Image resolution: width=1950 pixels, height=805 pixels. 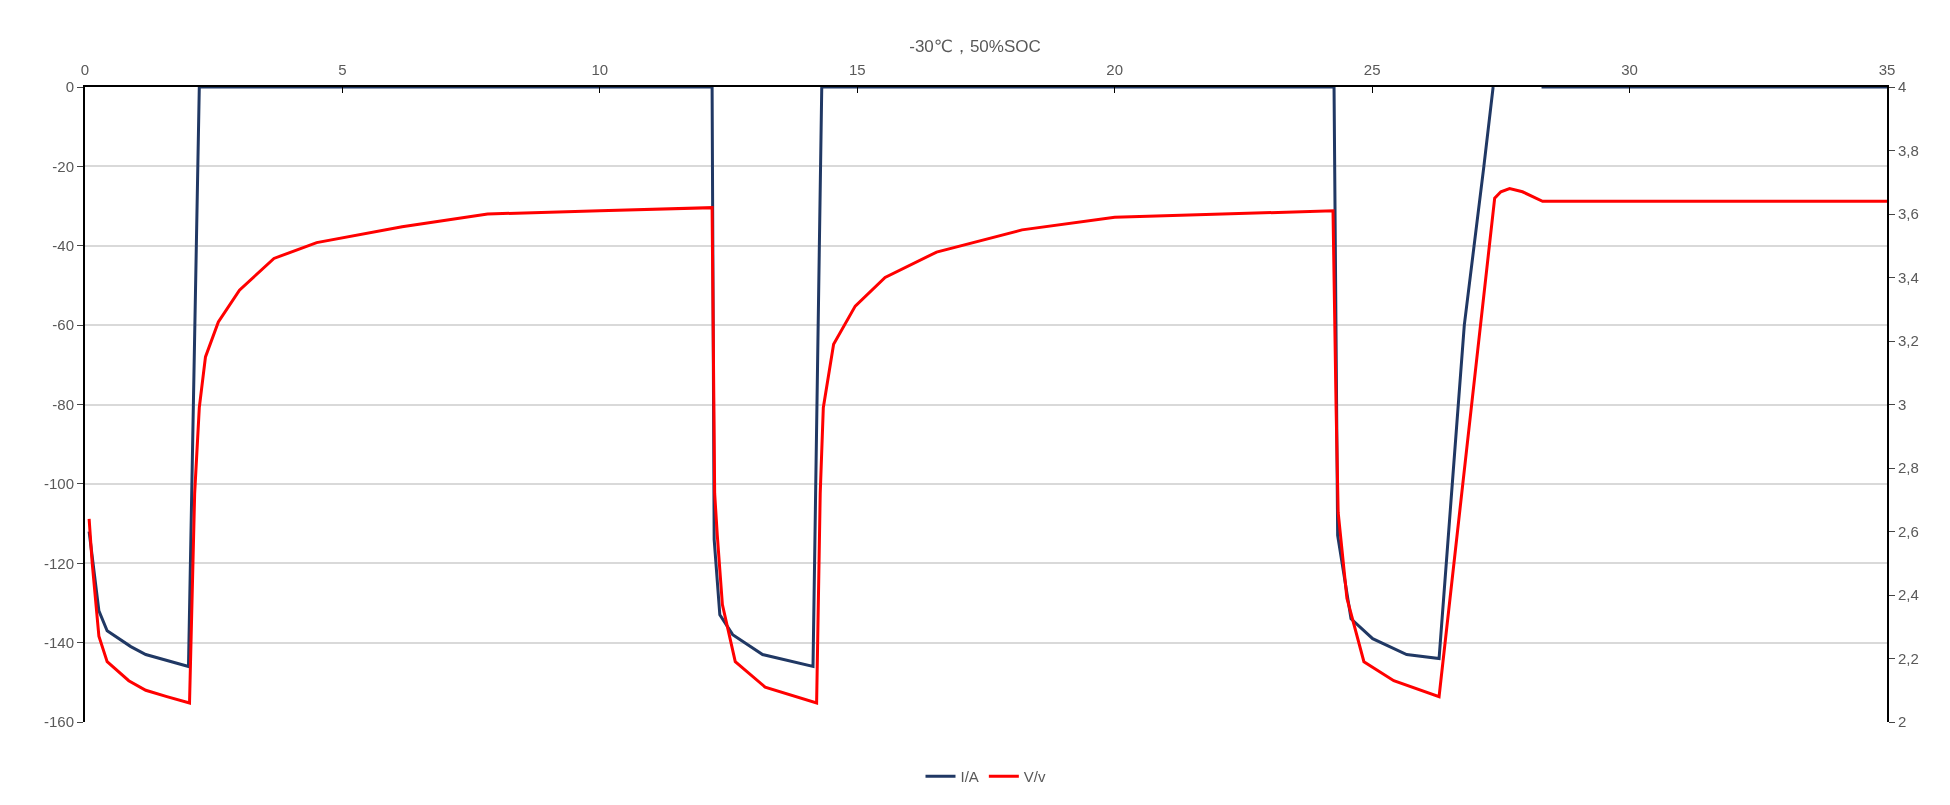 I want to click on y2-tick-label: 3,2, so click(x=1908, y=341).